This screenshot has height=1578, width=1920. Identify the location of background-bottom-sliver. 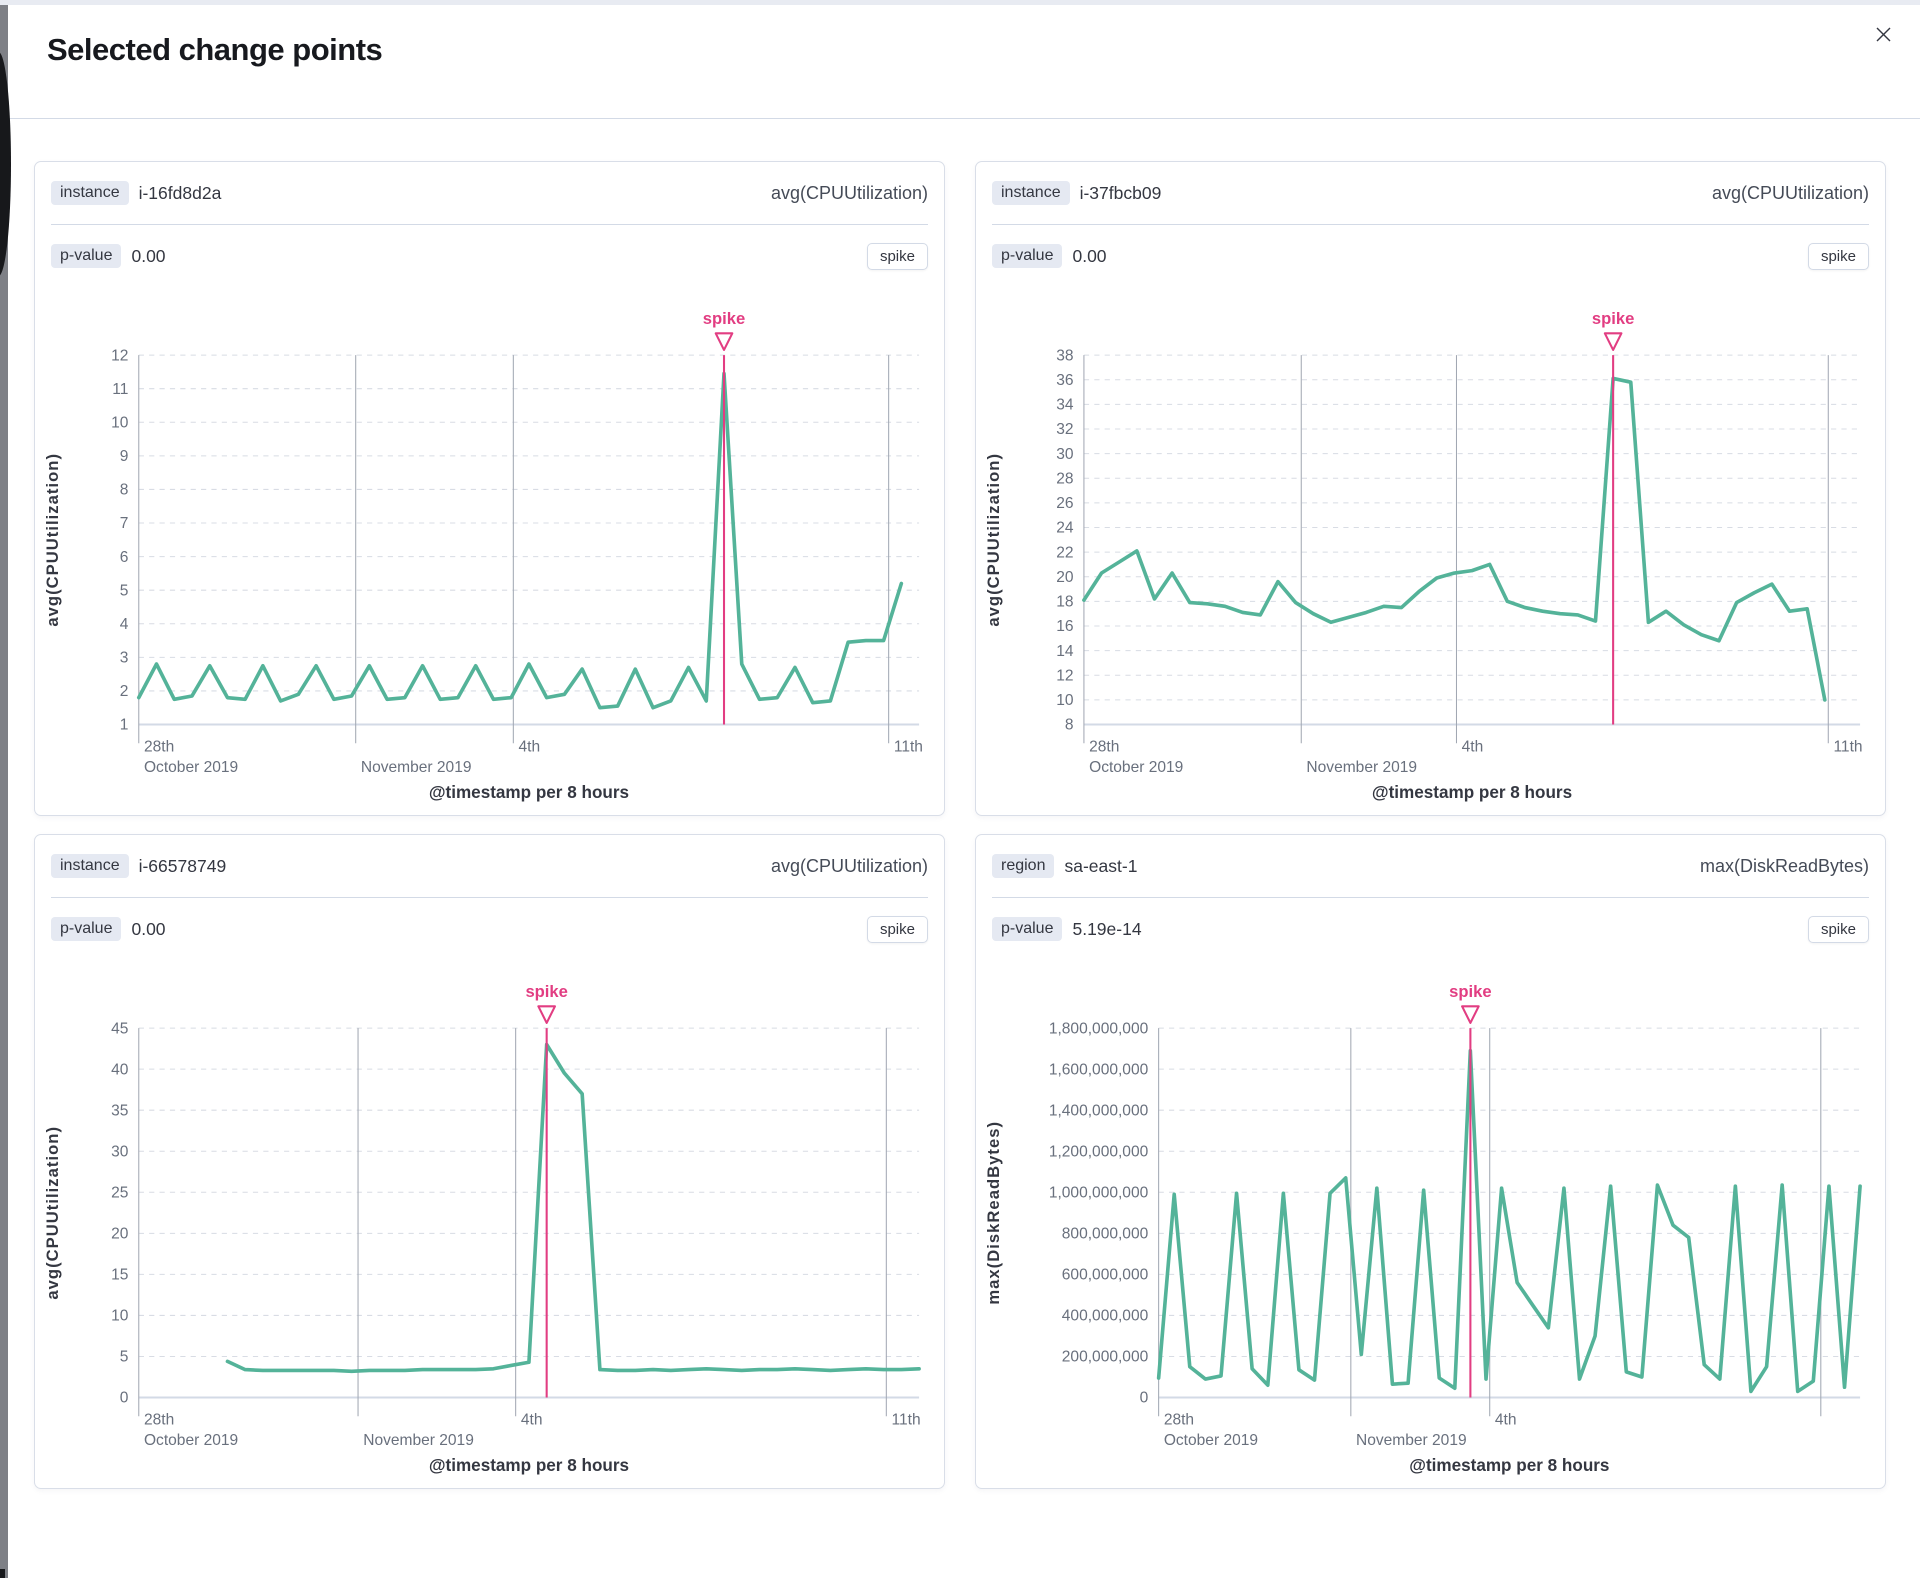
(2, 1573).